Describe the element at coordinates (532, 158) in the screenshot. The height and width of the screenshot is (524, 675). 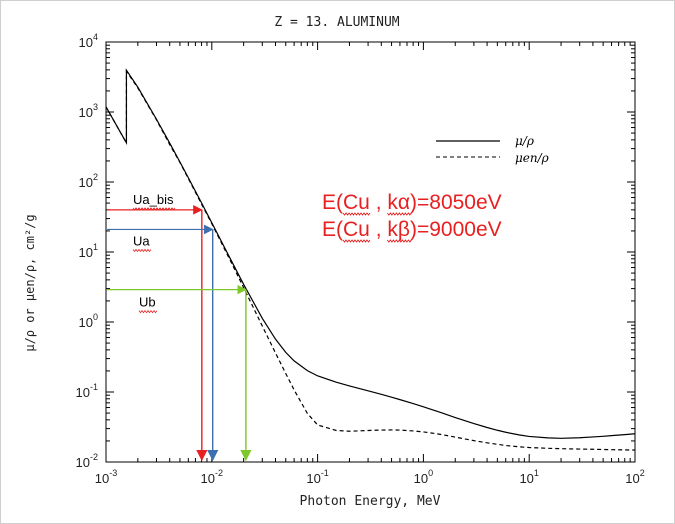
I see `legend-dashed-label: μen/ρ` at that location.